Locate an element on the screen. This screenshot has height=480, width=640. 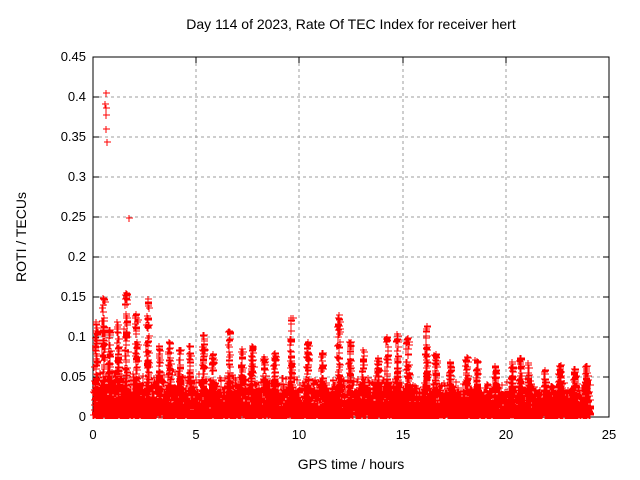
x-axis-title: GPS time / hours is located at coordinates (351, 464).